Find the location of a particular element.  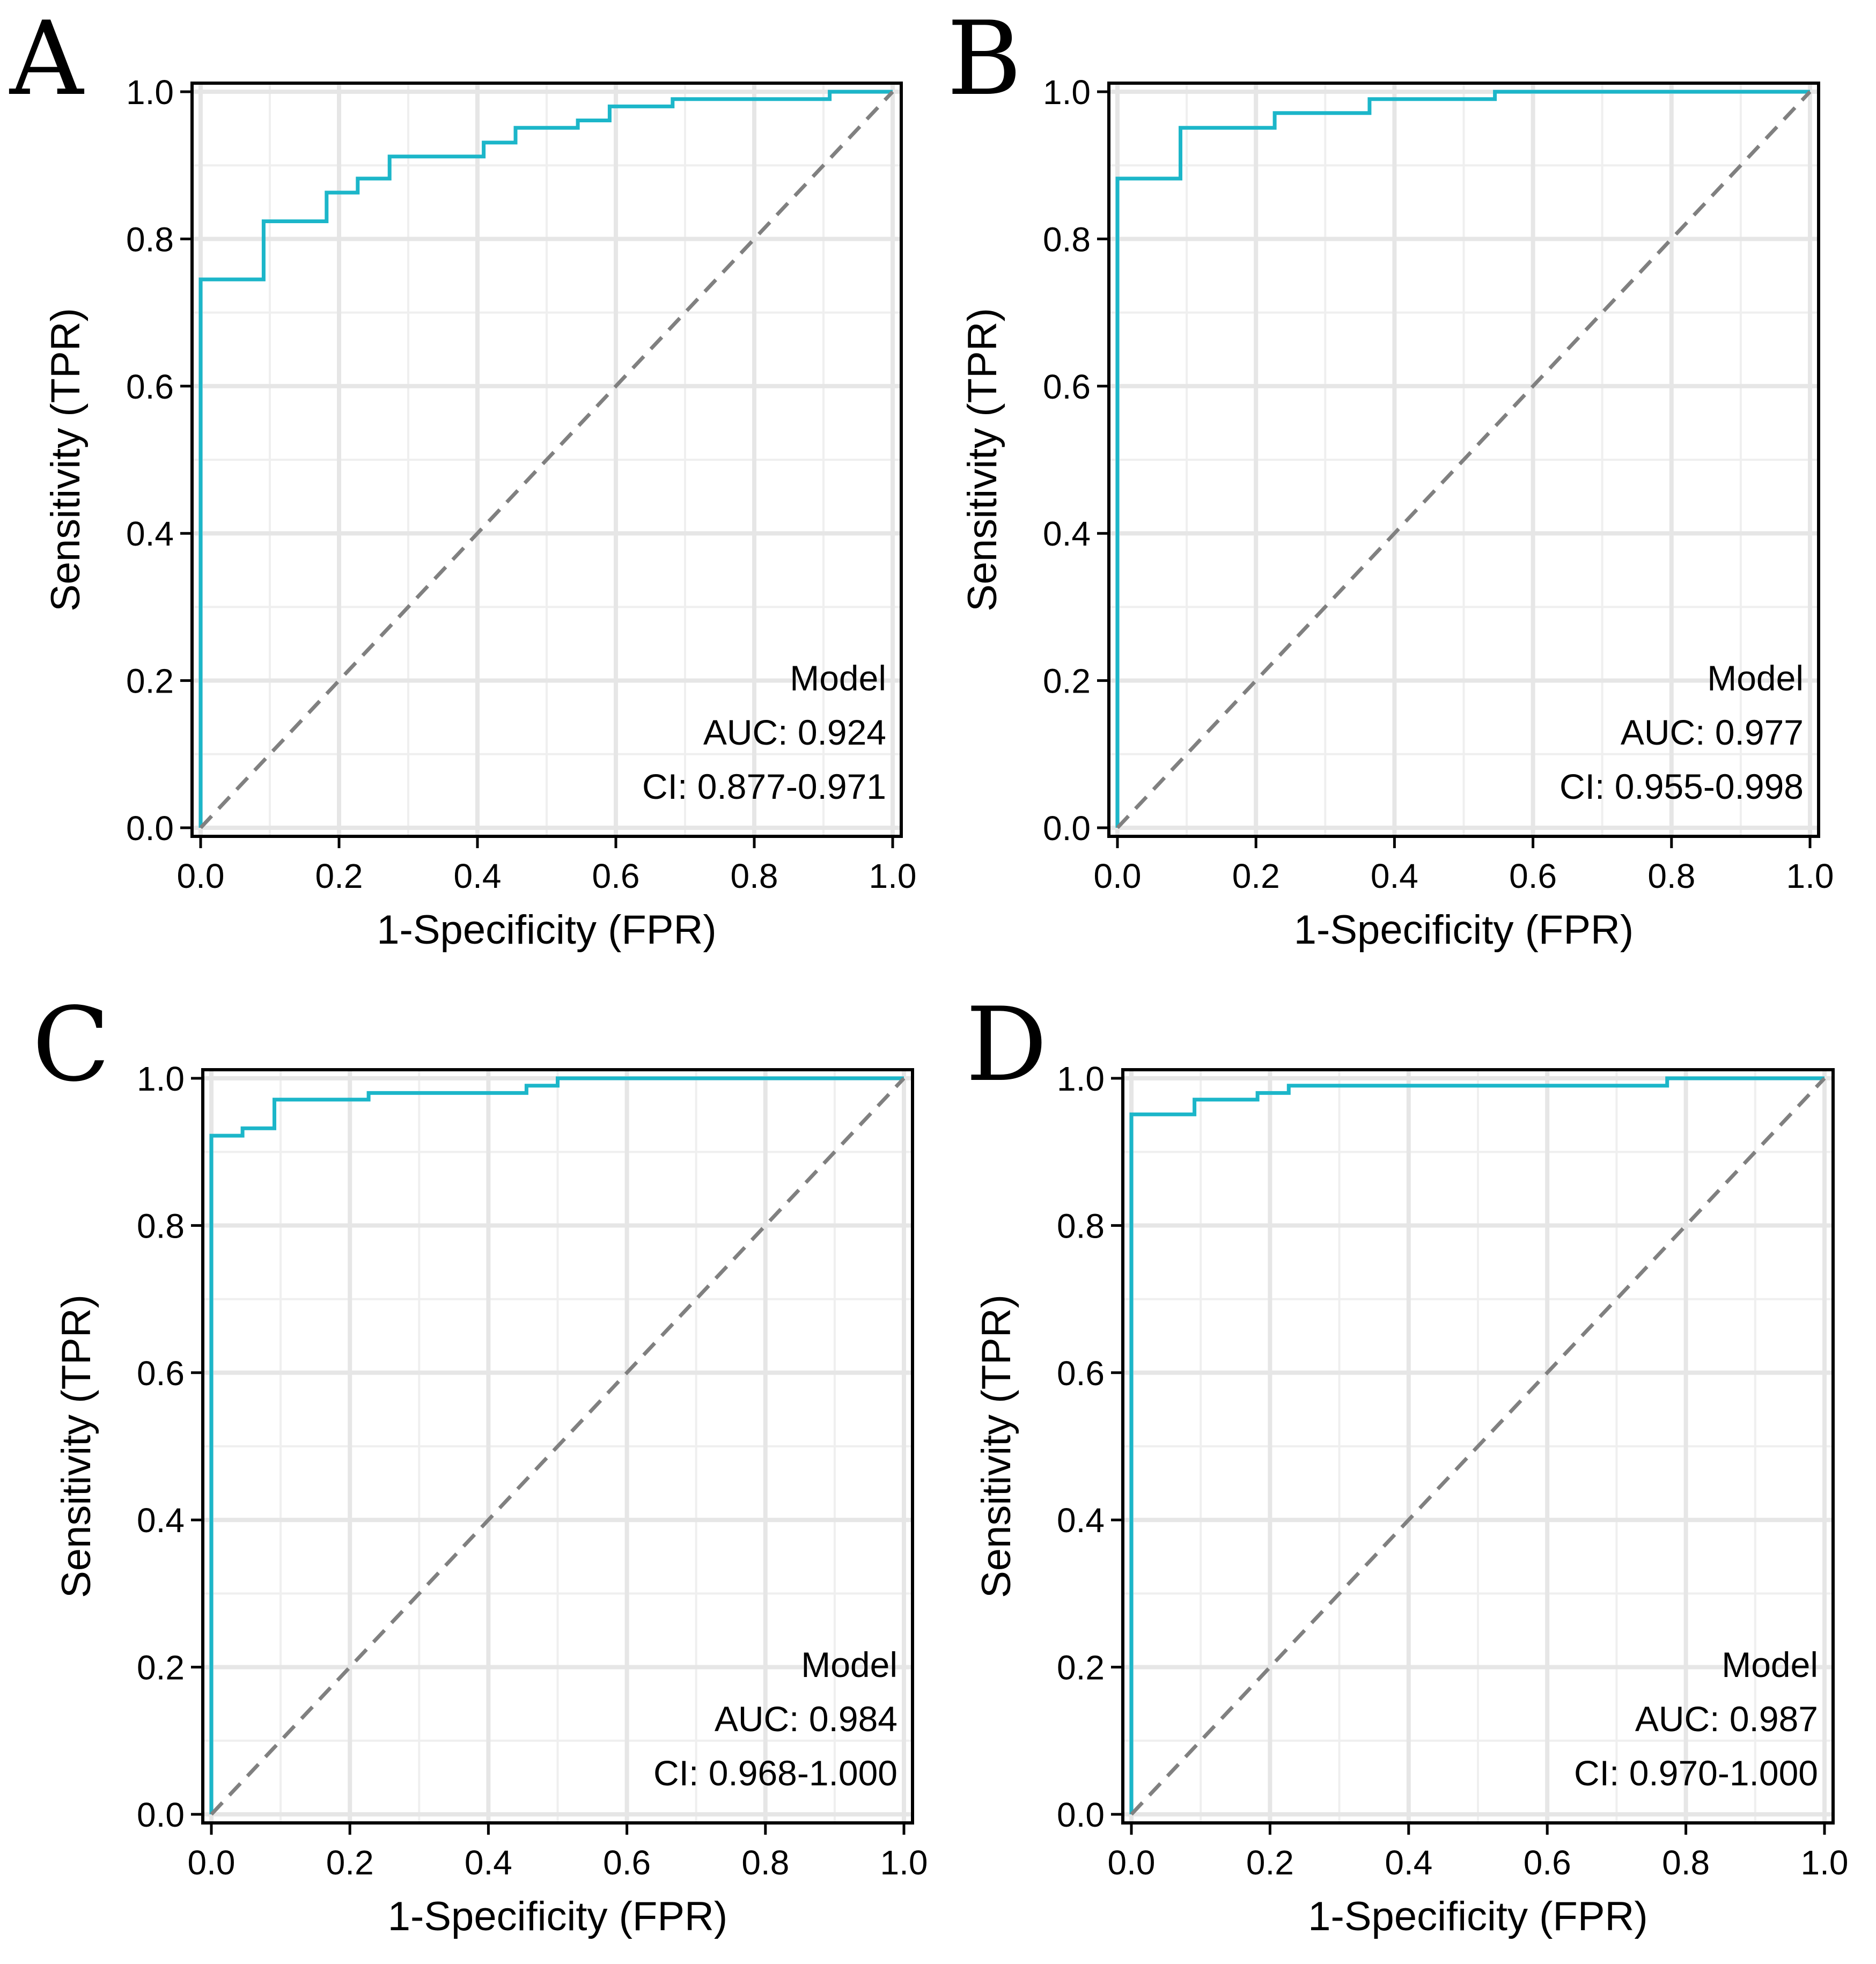

annotation-ci: CI: 0.970-1.000 is located at coordinates (1696, 1773).